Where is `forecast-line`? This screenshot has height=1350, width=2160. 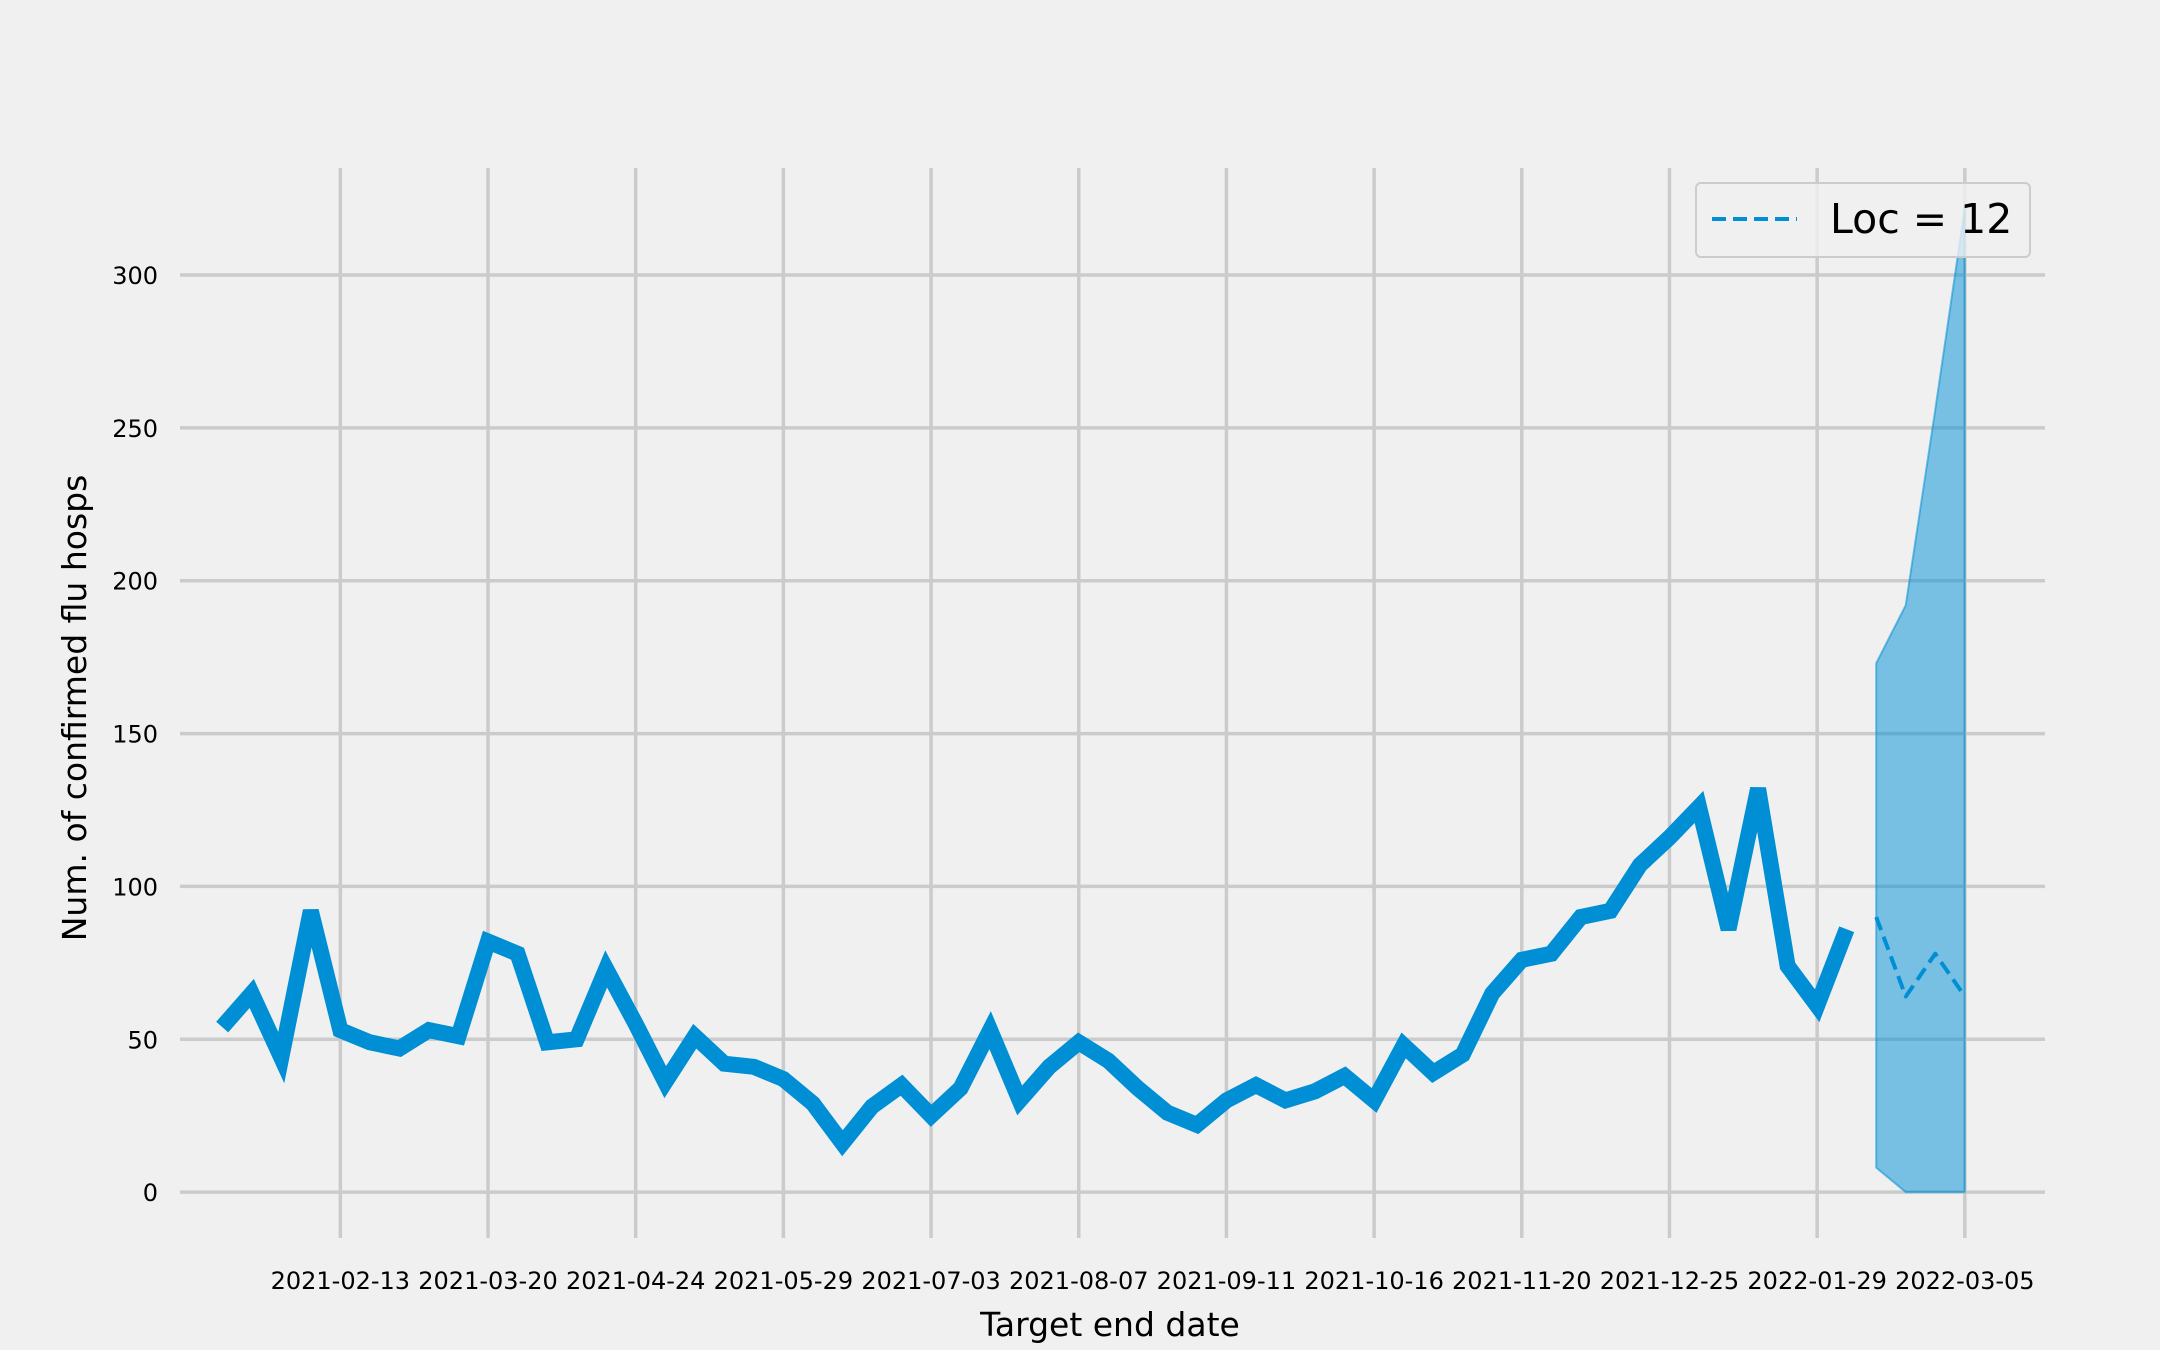 forecast-line is located at coordinates (1920, 957).